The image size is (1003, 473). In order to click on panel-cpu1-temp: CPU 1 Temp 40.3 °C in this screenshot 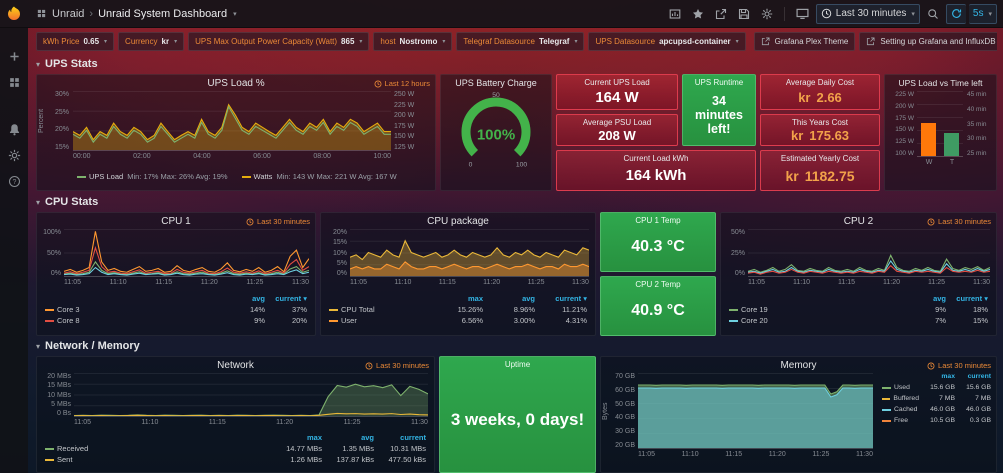, I will do `click(658, 242)`.